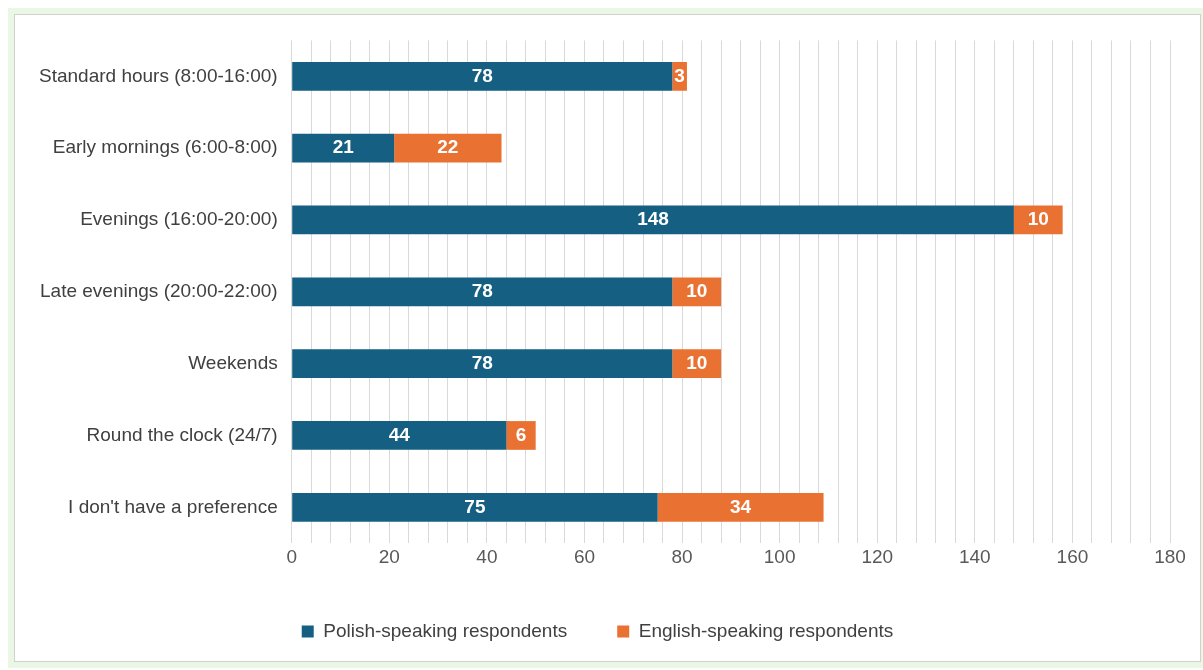 The width and height of the screenshot is (1203, 670). I want to click on legend-label: English-speaking respondents, so click(766, 630).